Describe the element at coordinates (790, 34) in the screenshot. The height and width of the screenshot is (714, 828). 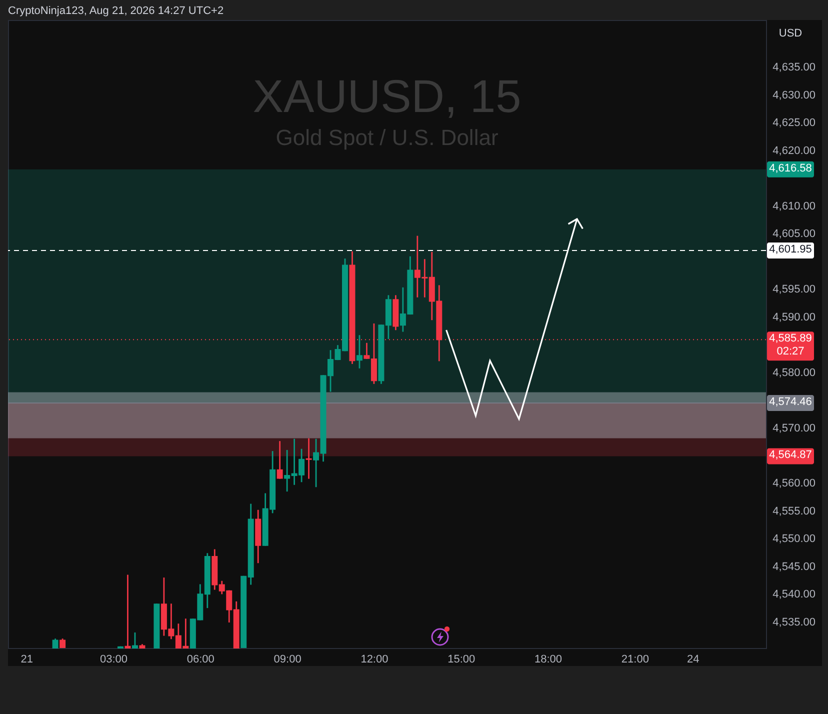
I see `y-axis-title: USD` at that location.